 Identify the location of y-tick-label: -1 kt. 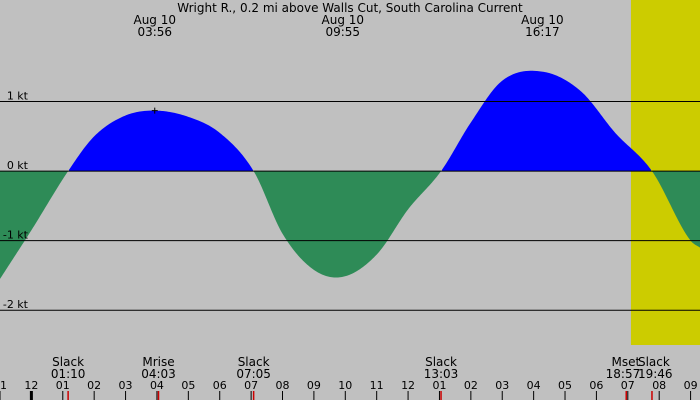
(16, 235).